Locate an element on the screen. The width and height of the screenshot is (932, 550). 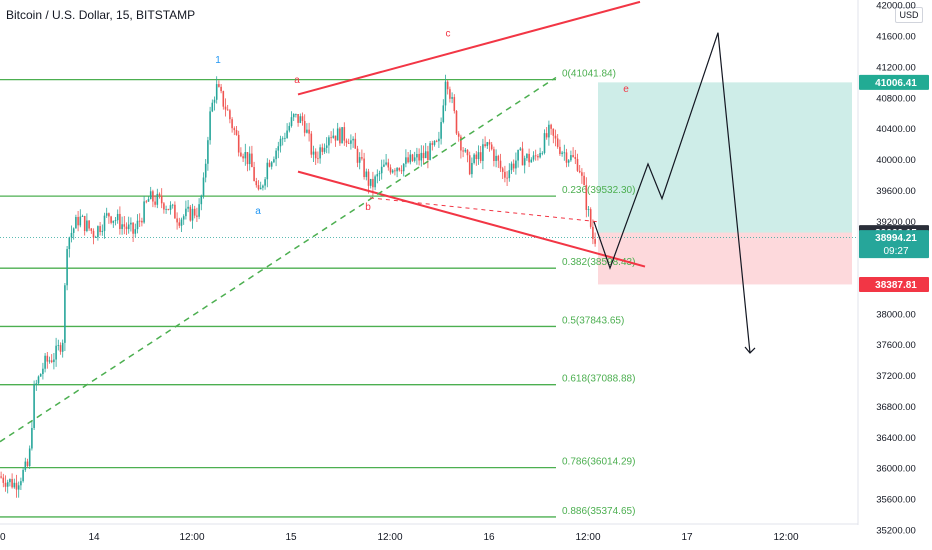
y-tick-label: 42000.00 is located at coordinates (896, 6).